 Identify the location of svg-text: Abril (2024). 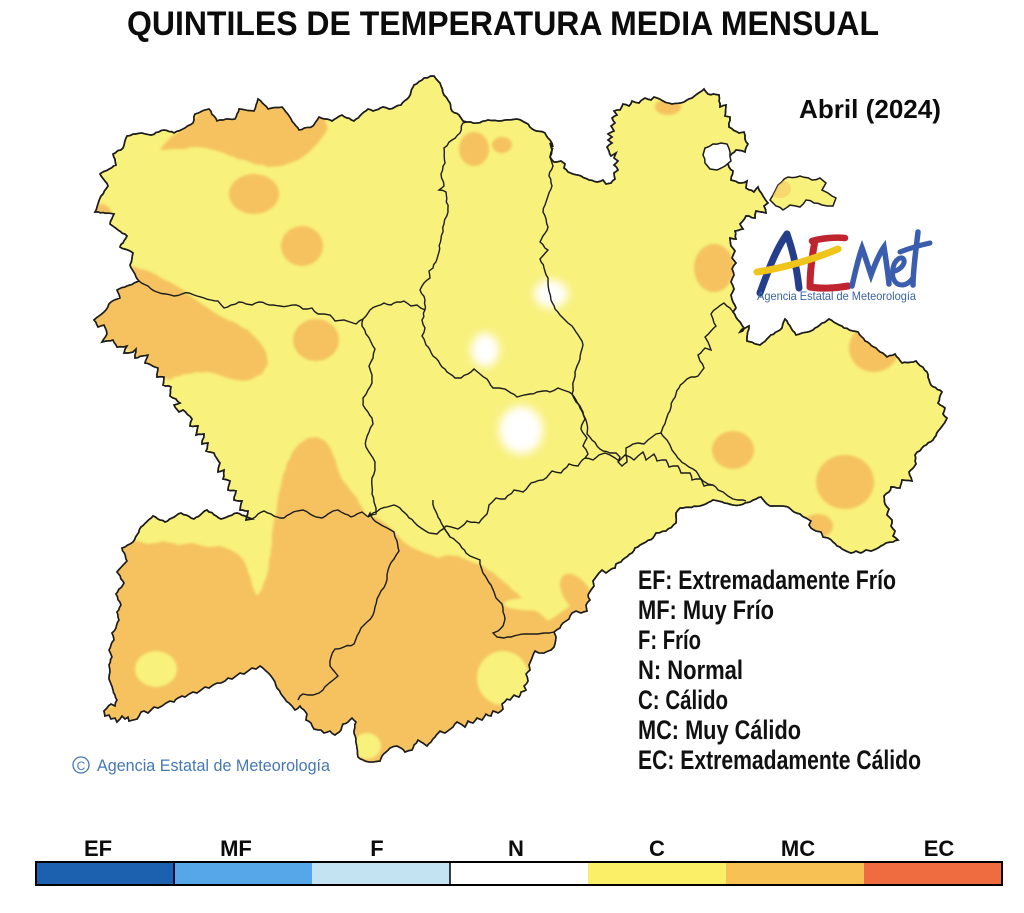
(870, 109).